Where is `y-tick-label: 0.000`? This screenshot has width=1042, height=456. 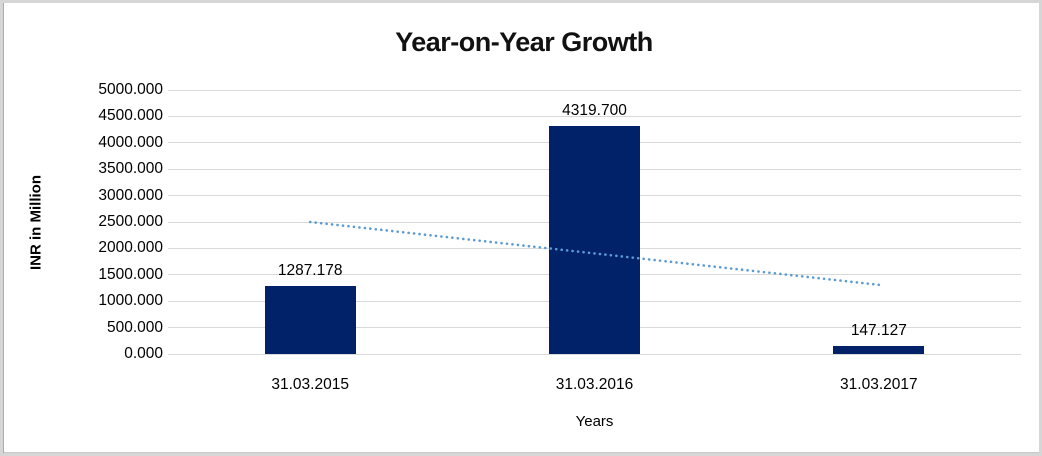
y-tick-label: 0.000 is located at coordinates (143, 353).